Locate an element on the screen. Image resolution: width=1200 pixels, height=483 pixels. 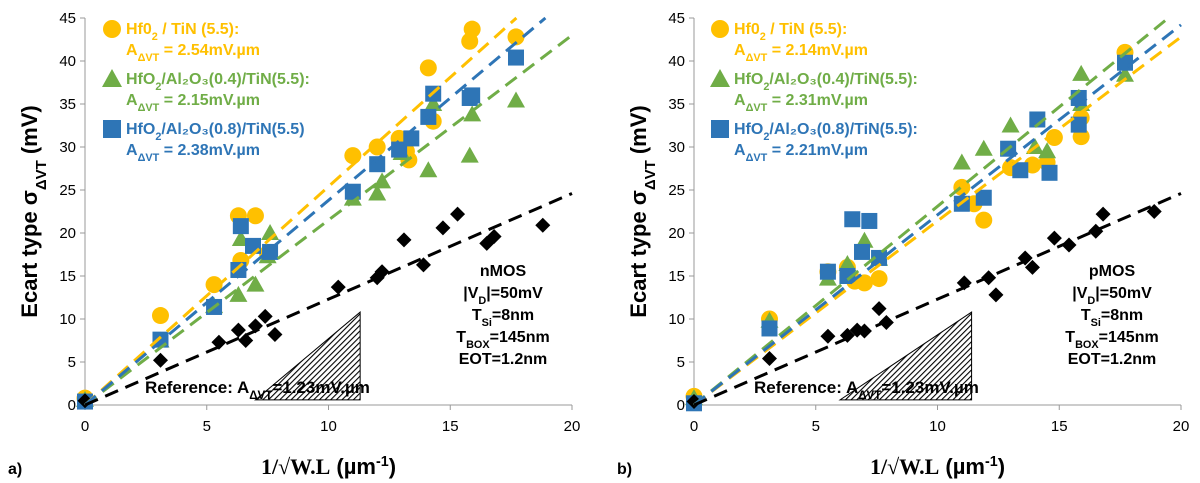
legend-series-2-avt-post: = 2.31mV.µm is located at coordinates (817, 100).